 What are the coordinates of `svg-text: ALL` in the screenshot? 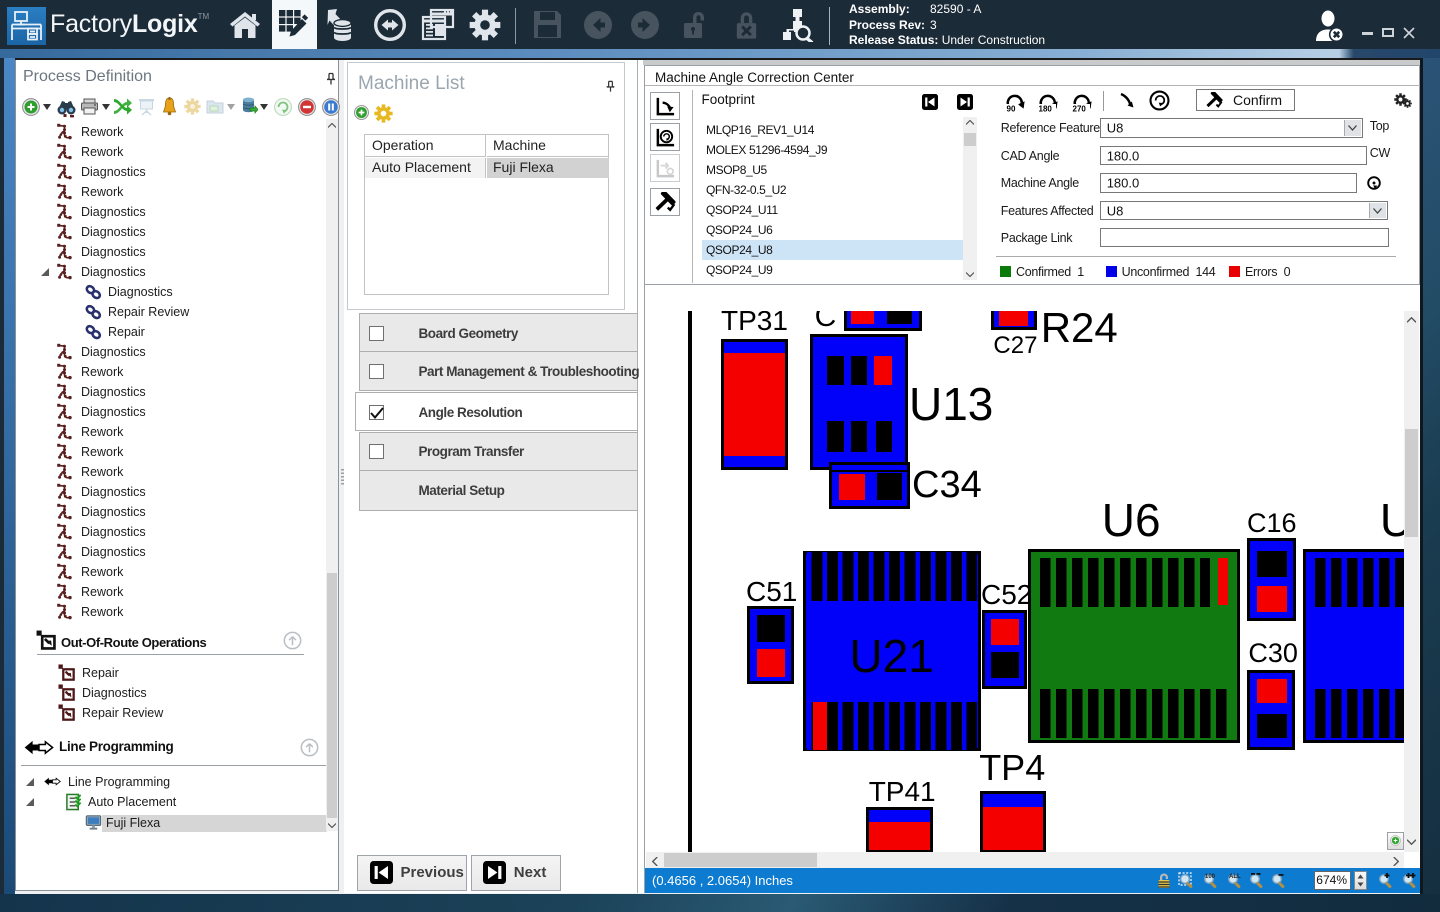 It's located at (1235, 877).